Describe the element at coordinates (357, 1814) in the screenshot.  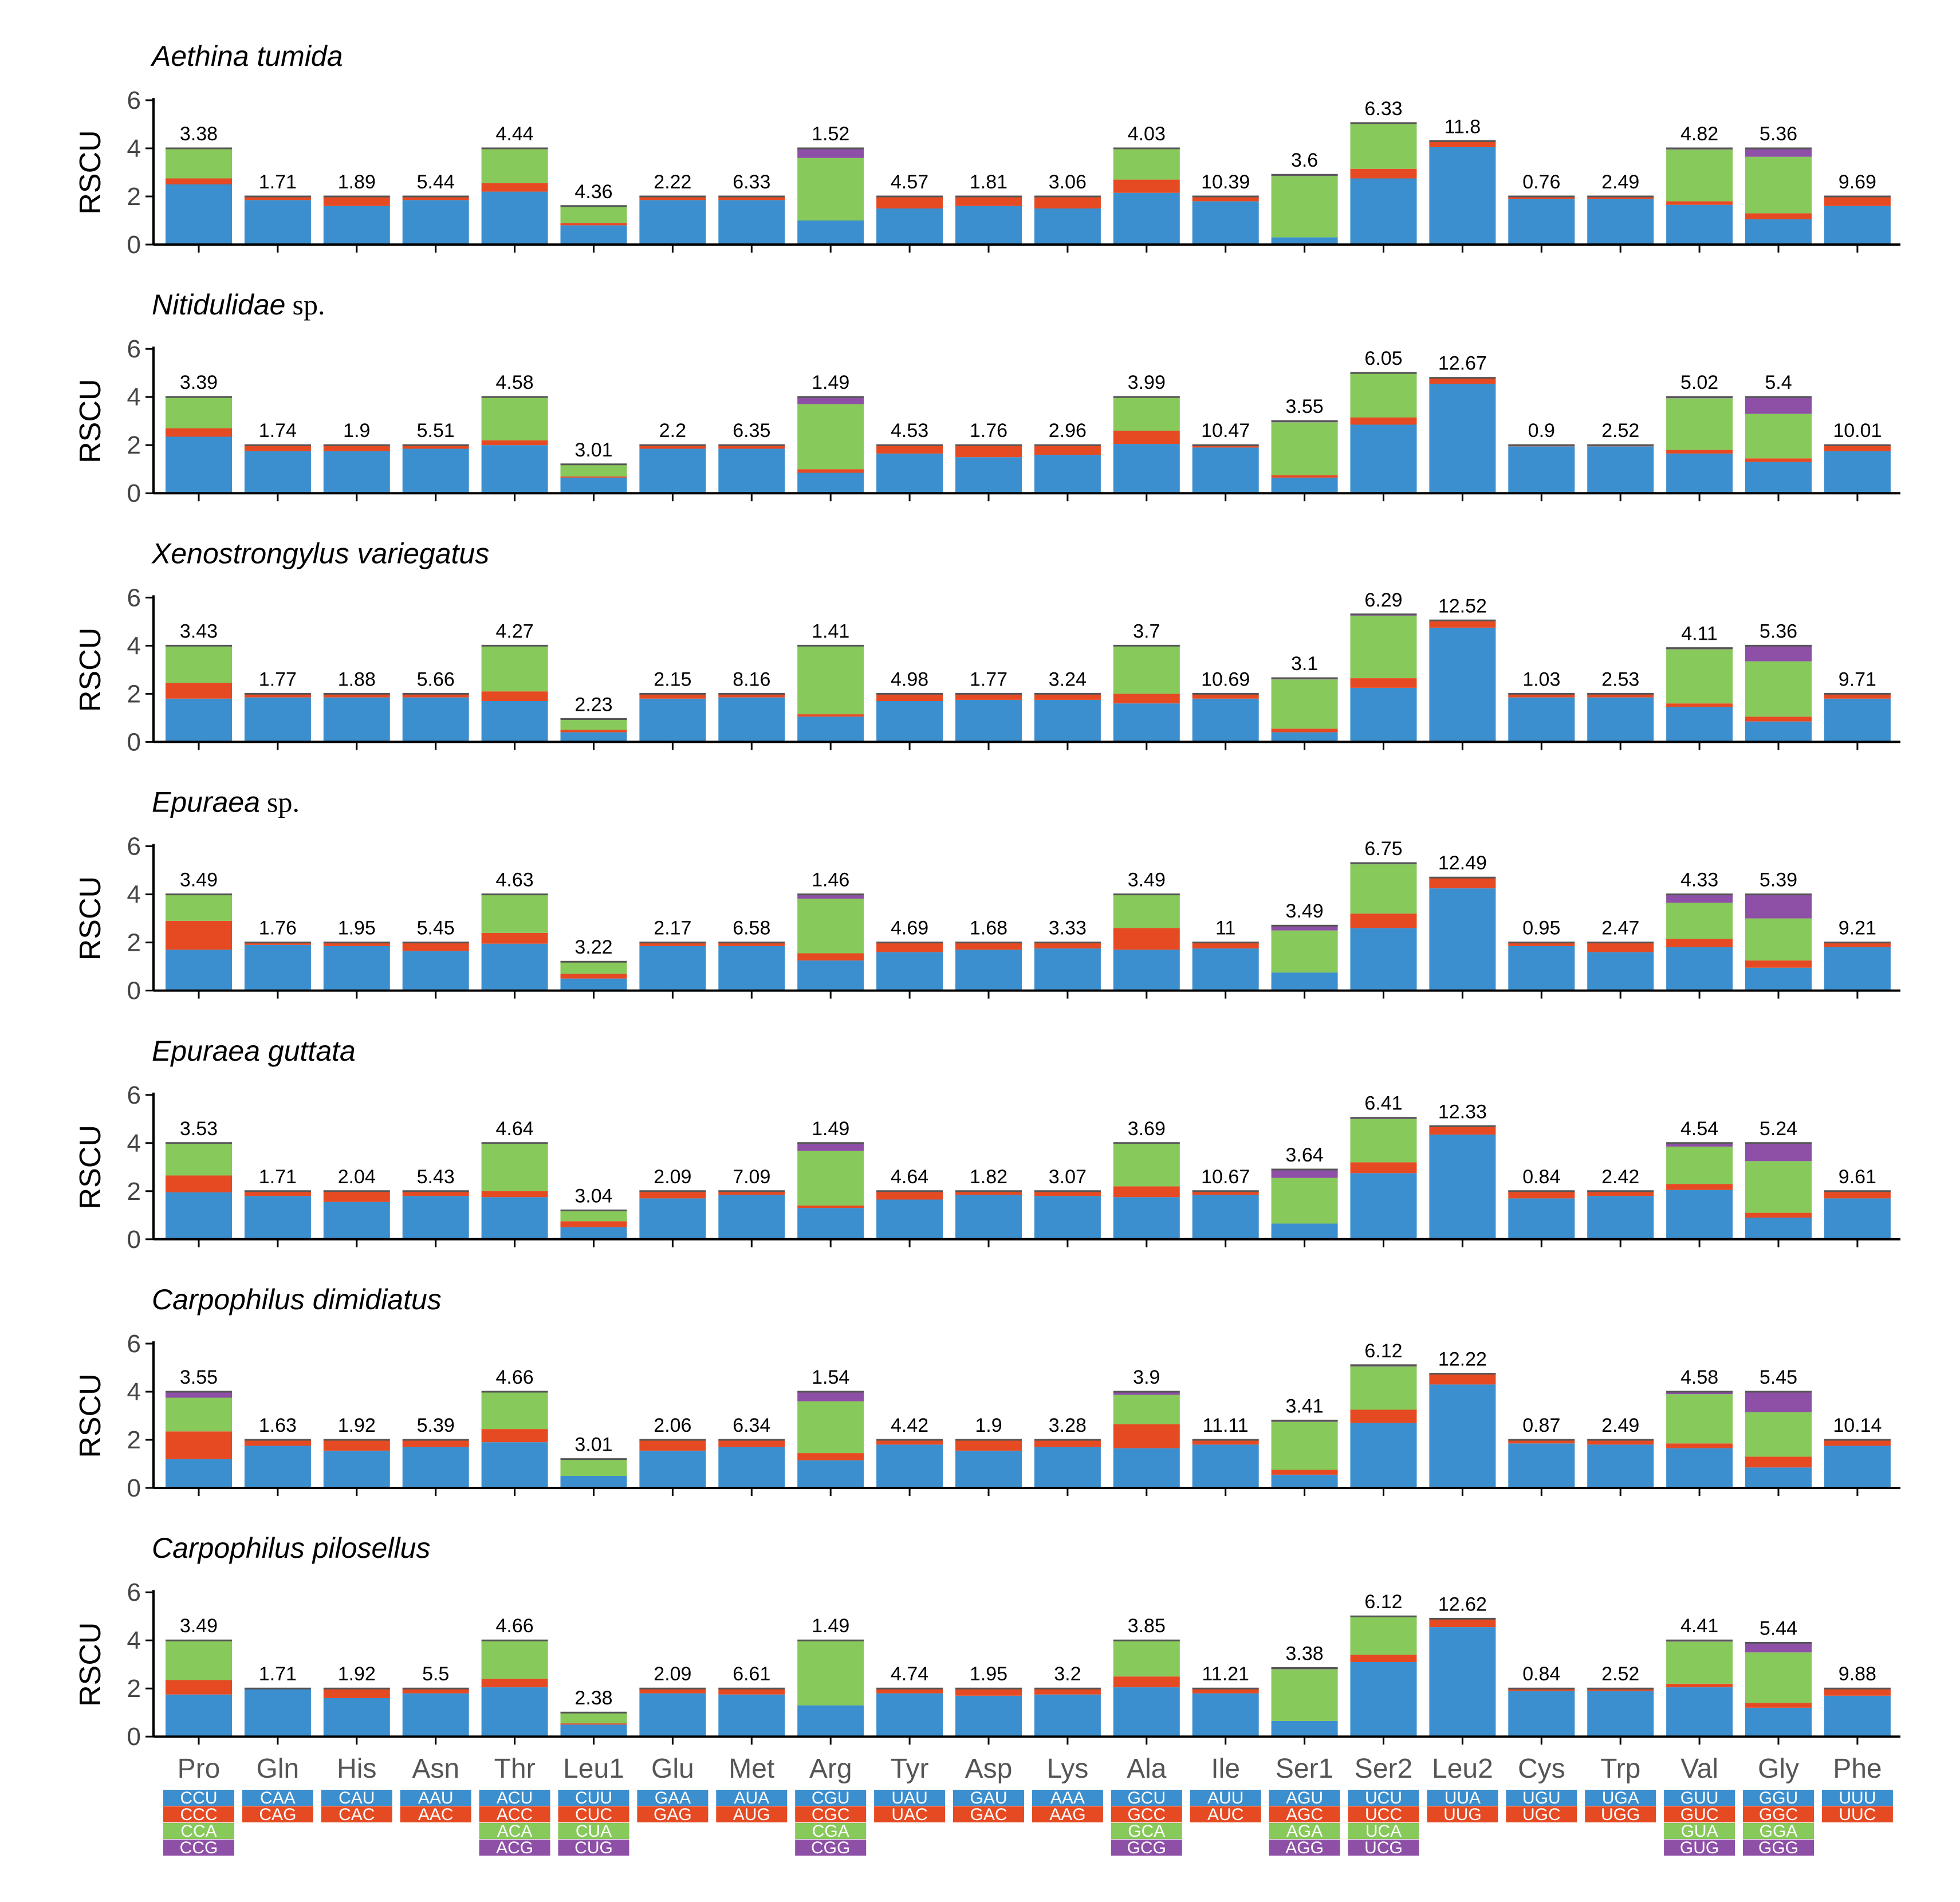
I see `codon-label: CAC` at that location.